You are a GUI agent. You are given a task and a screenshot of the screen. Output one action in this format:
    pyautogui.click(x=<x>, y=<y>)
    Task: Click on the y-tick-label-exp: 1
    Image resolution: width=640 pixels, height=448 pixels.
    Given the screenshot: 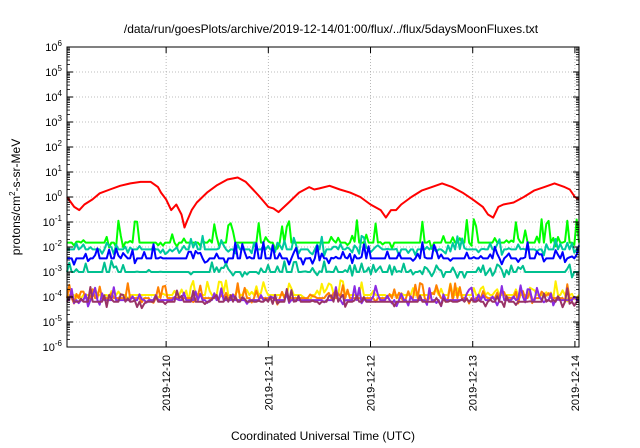 What is the action you would take?
    pyautogui.click(x=60, y=168)
    